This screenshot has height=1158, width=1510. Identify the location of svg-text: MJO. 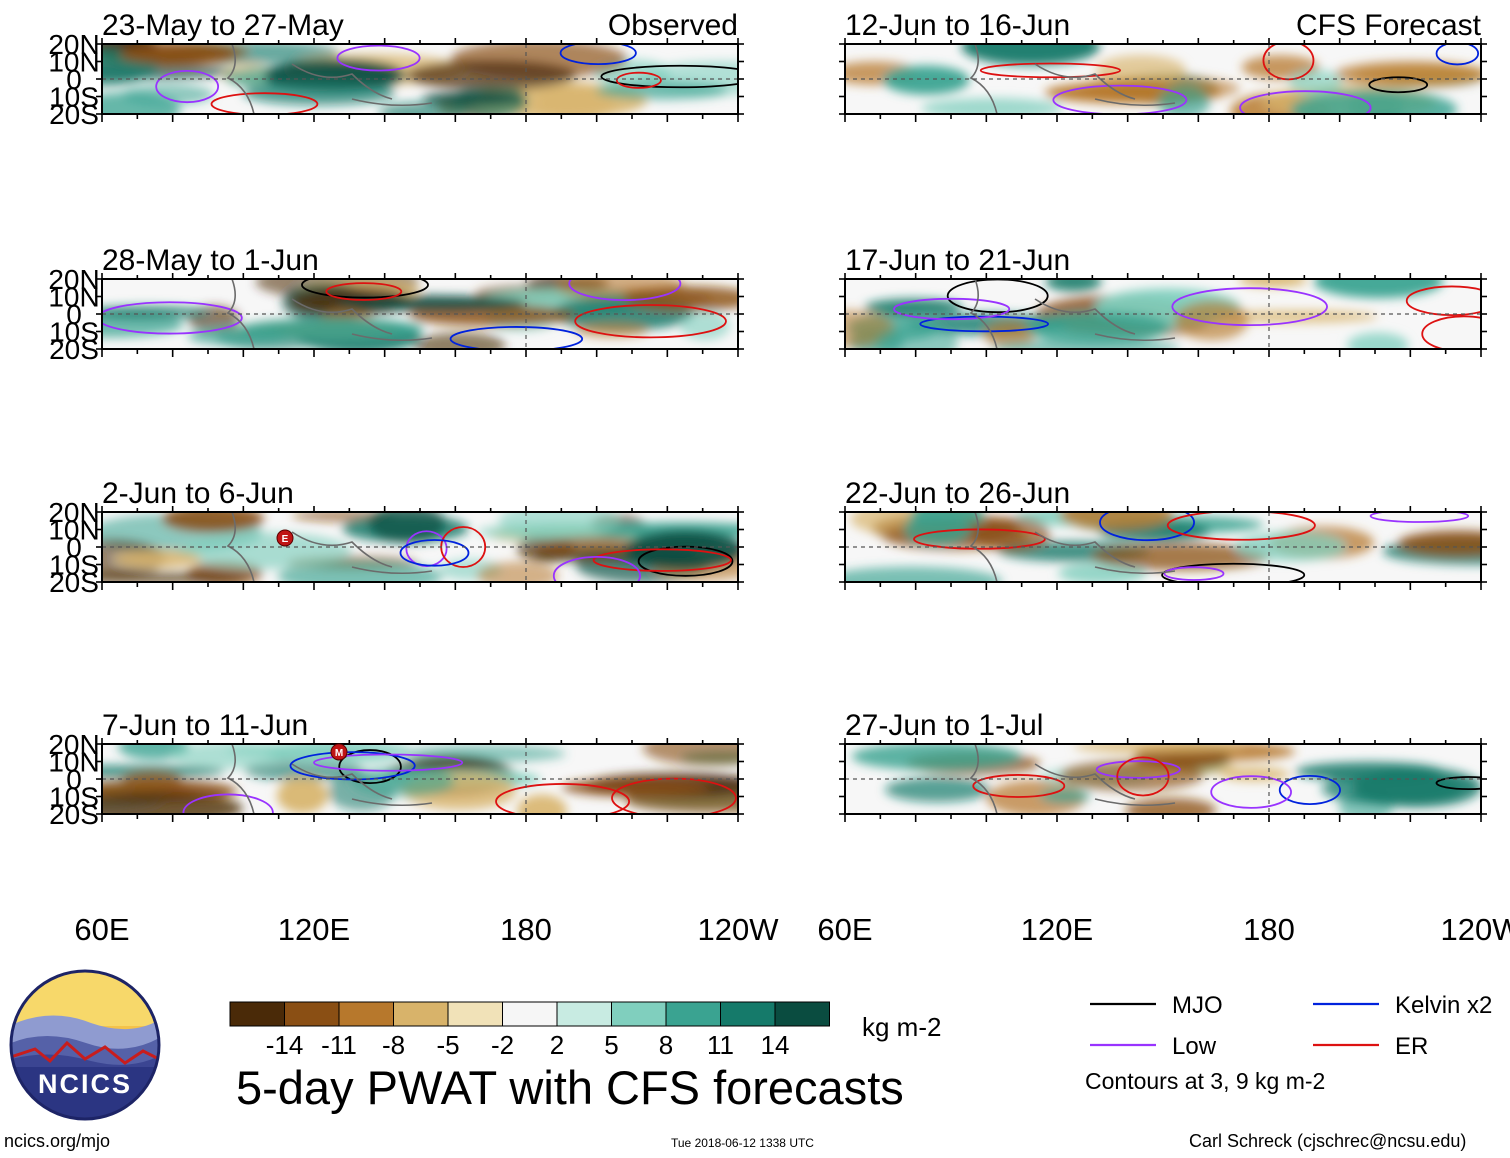
(1197, 1005).